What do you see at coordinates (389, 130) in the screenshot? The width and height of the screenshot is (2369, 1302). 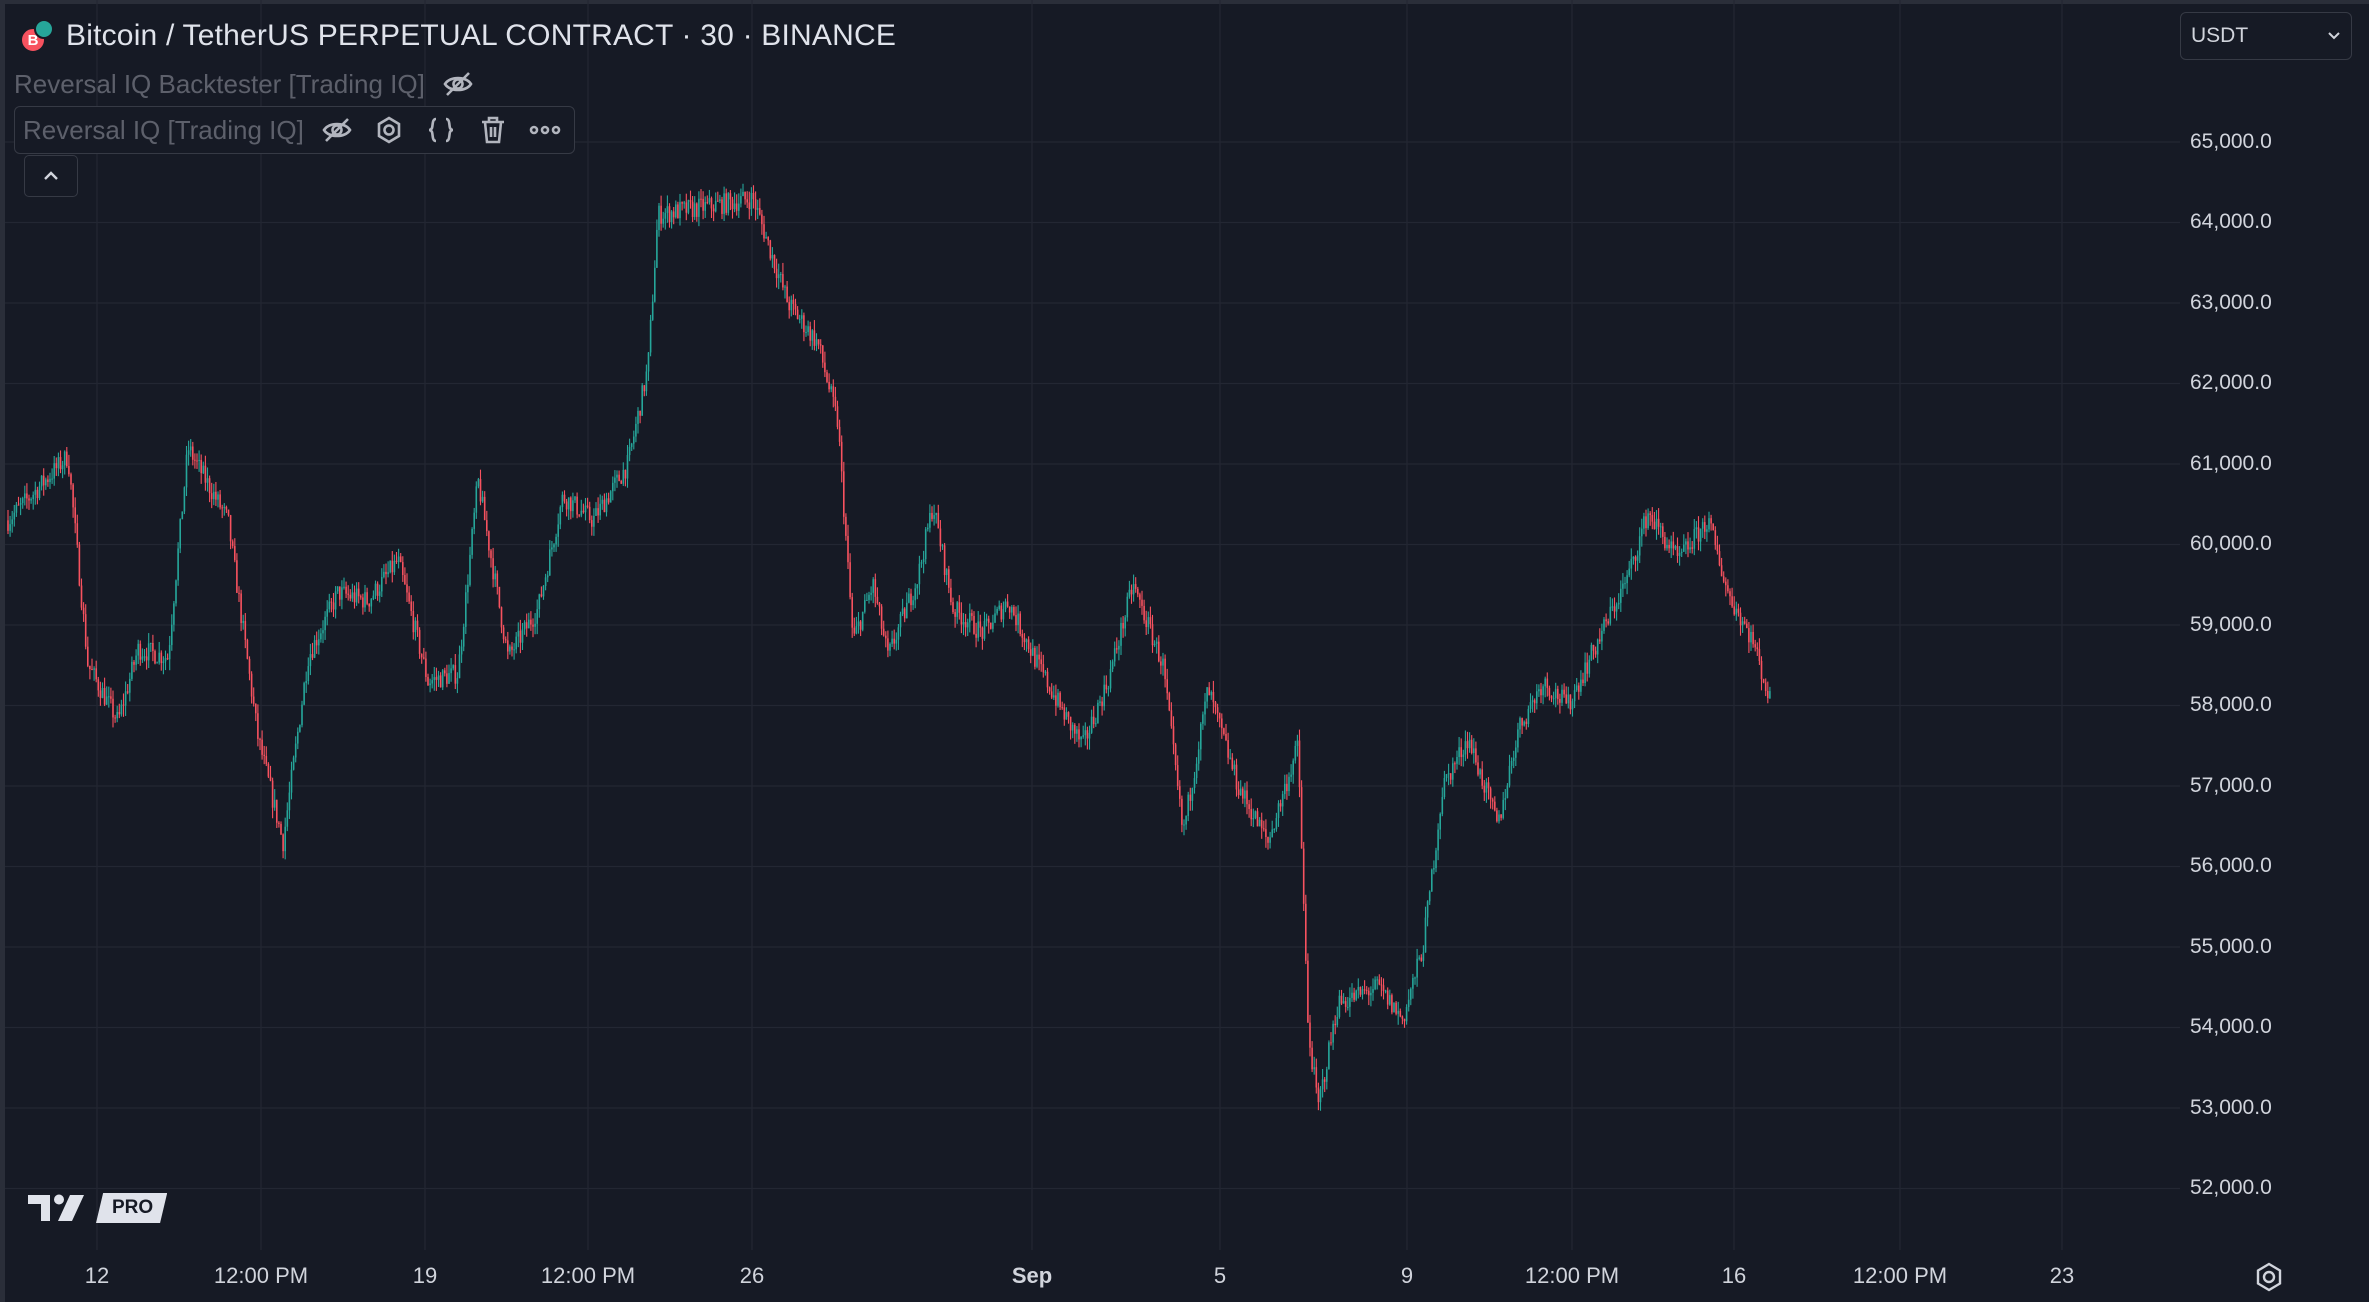 I see `settings-icon` at bounding box center [389, 130].